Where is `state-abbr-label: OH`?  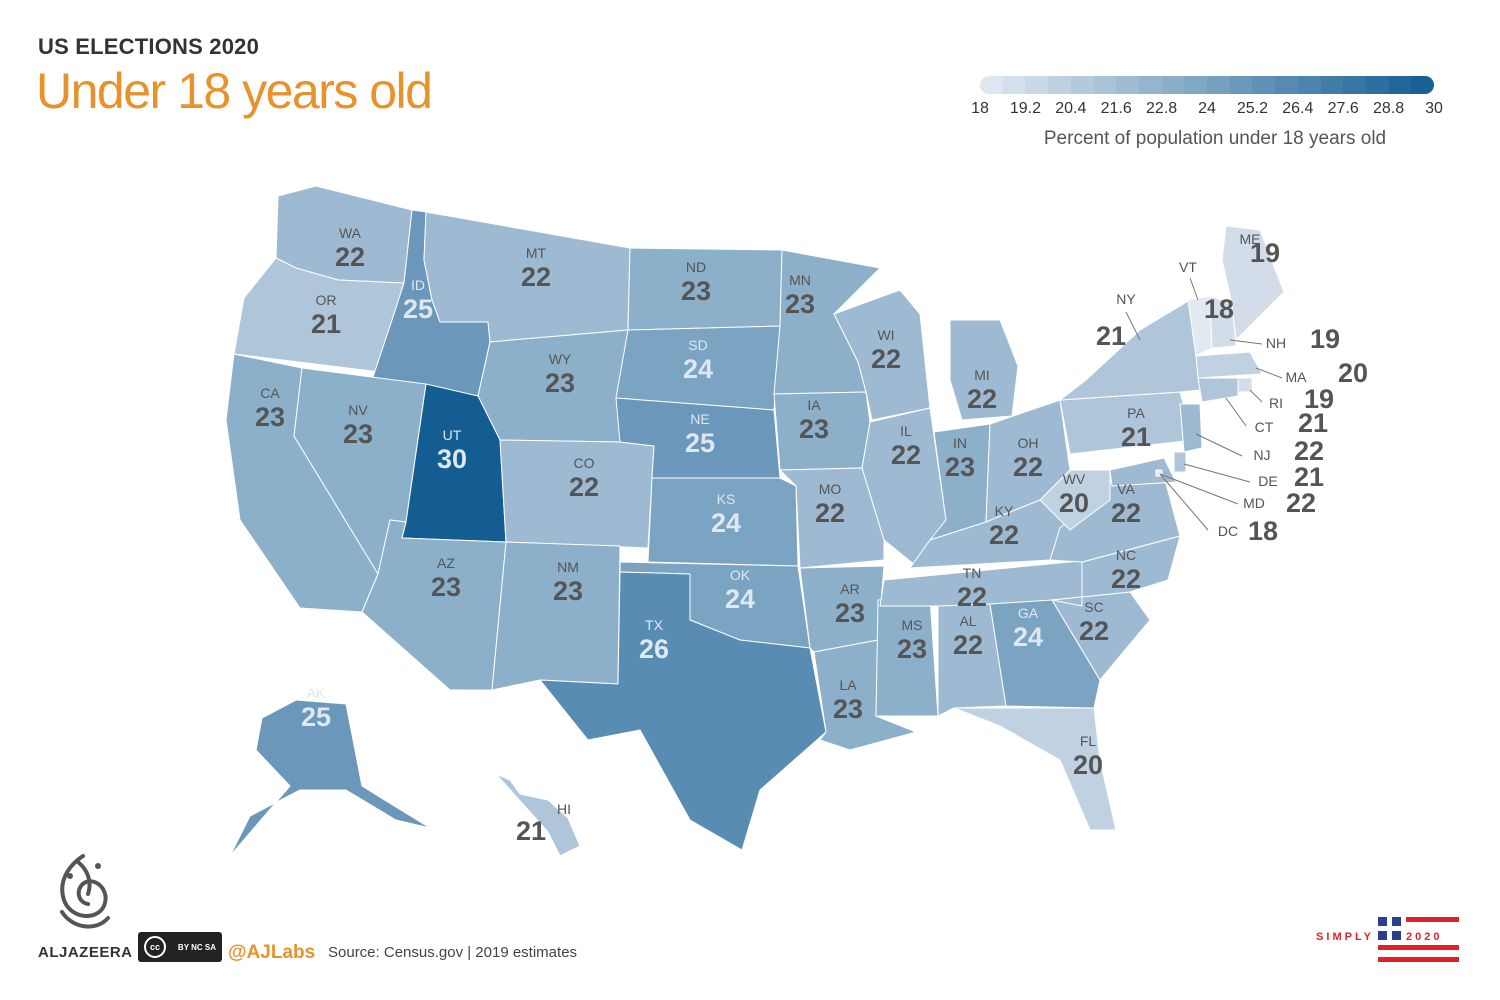 state-abbr-label: OH is located at coordinates (1028, 443).